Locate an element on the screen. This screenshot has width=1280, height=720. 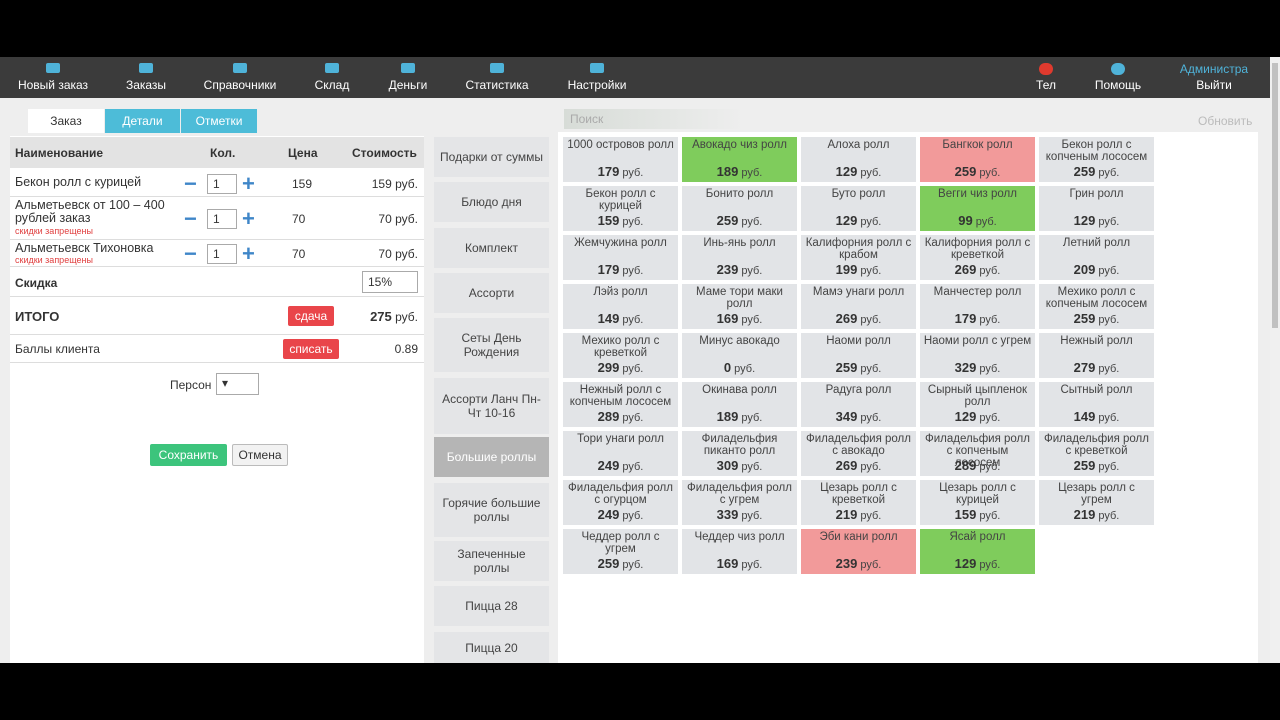
product-tile: Инь-янь ролл 239 руб. is located at coordinates (739, 257).